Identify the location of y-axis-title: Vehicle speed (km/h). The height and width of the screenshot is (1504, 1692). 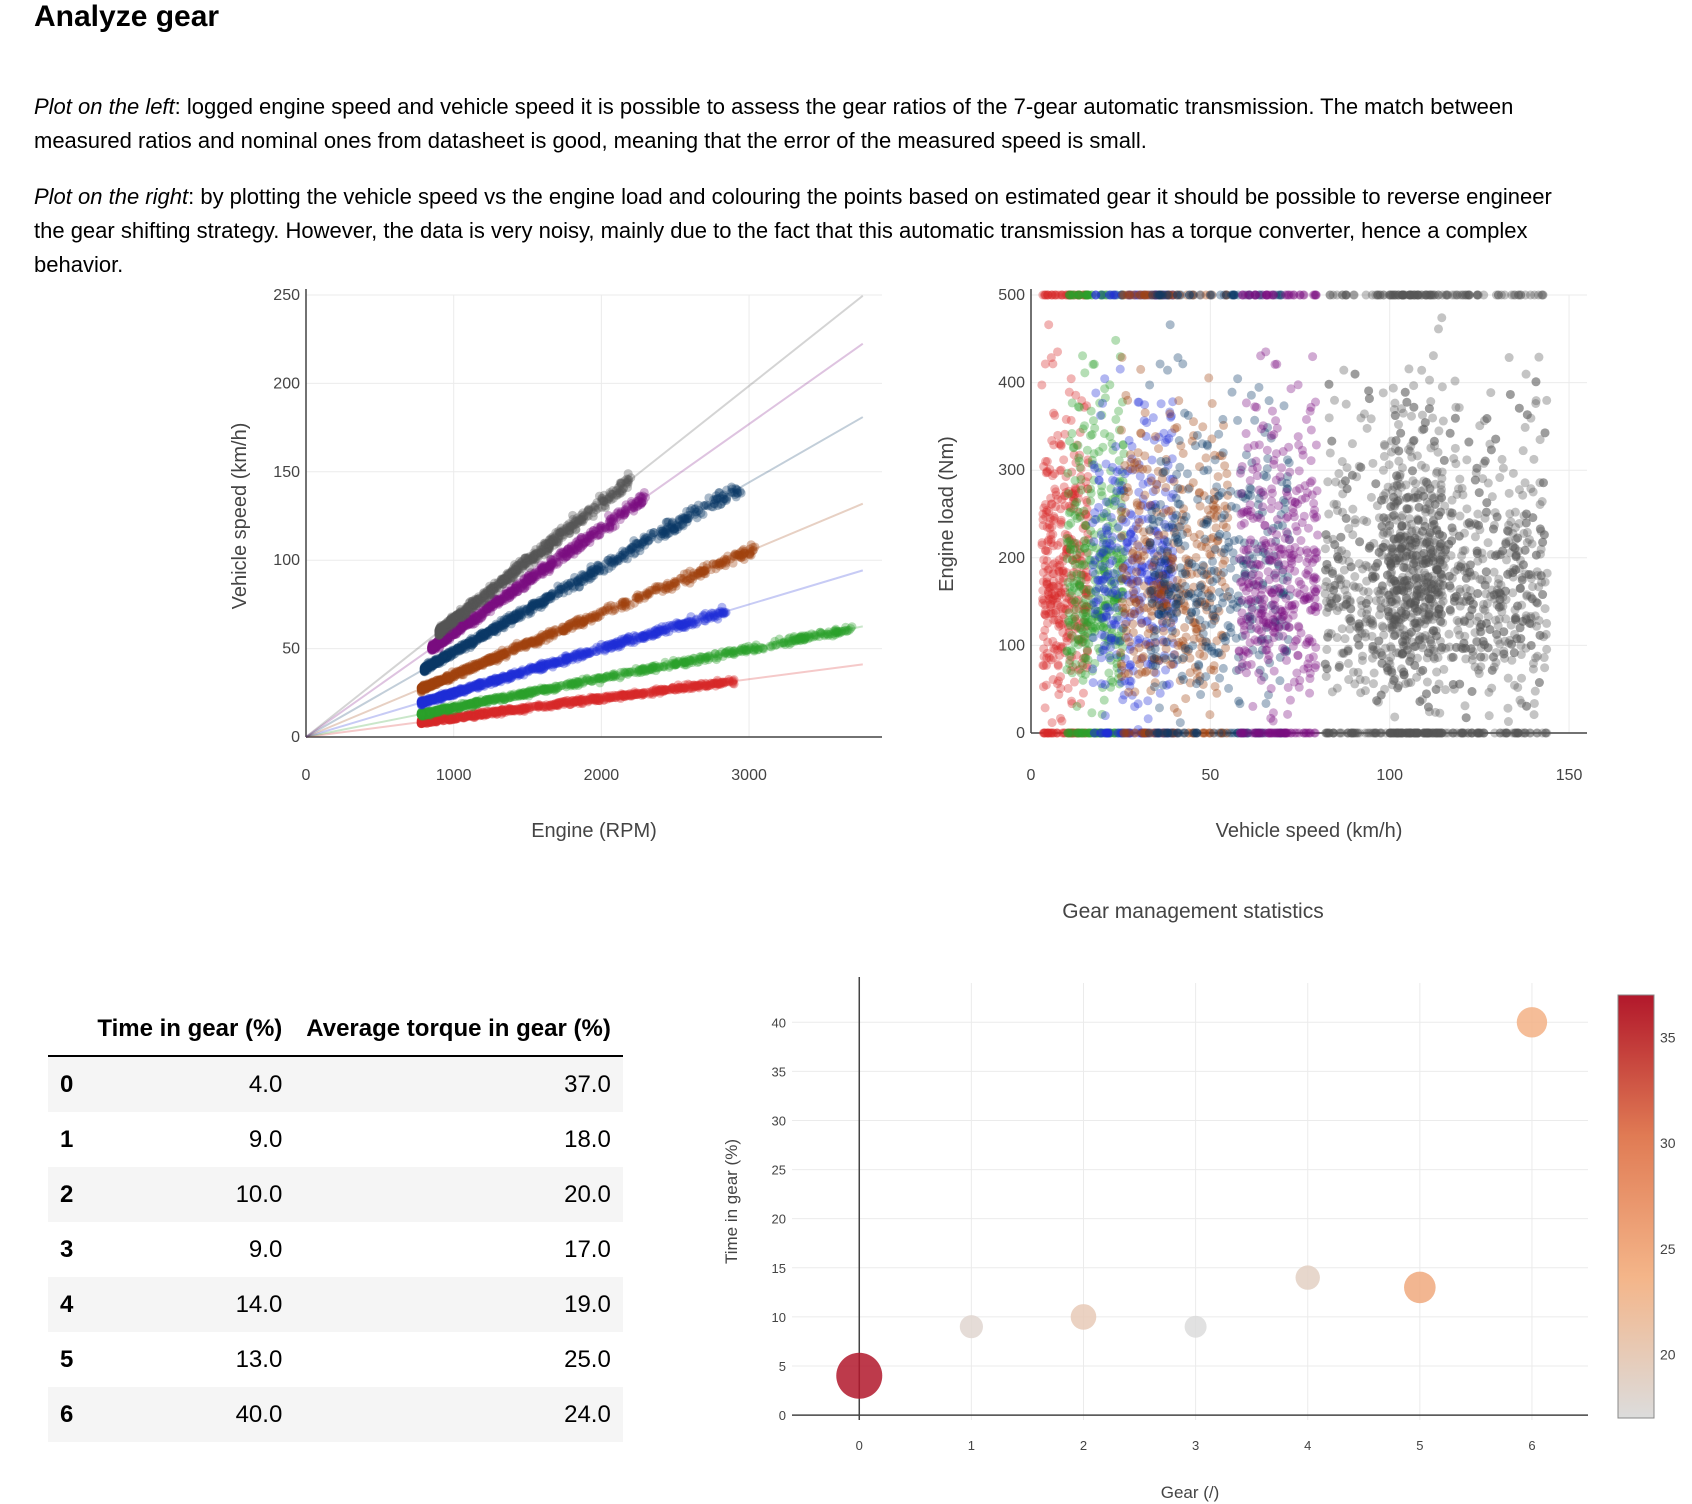
(240, 516).